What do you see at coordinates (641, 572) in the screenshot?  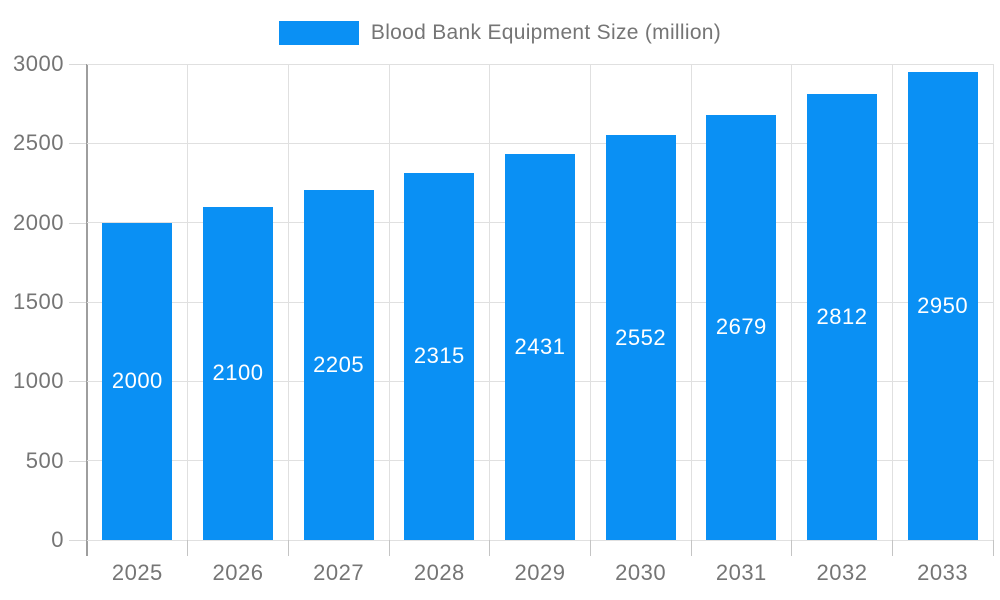 I see `x-axis-label-2030: 2030` at bounding box center [641, 572].